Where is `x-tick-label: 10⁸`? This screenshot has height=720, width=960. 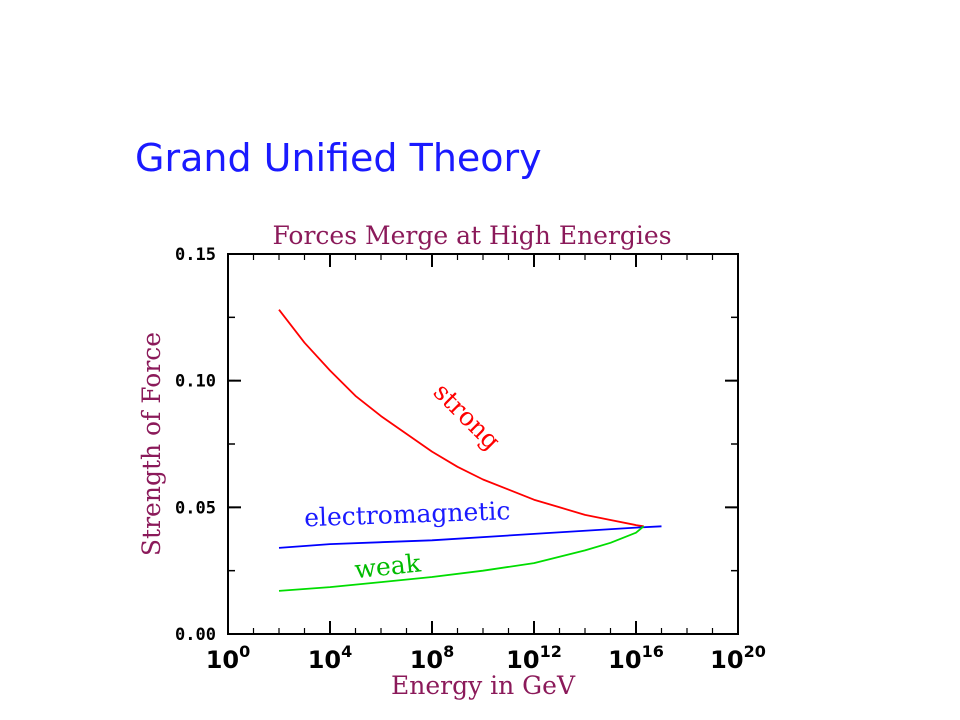 x-tick-label: 10⁸ is located at coordinates (432, 658).